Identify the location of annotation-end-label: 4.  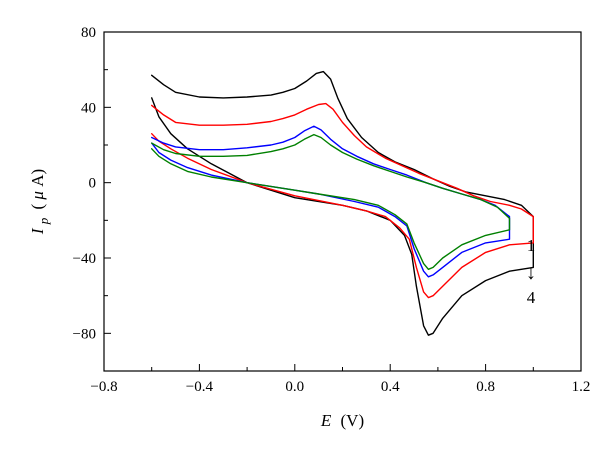
(531, 297).